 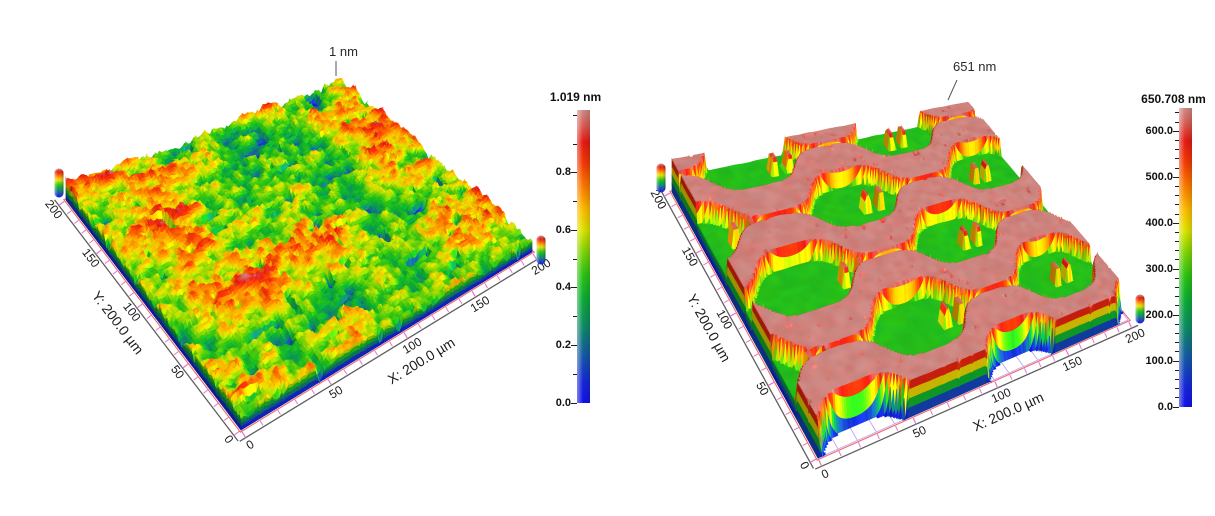 I want to click on colorbar-tick-label: 0.8, so click(x=563, y=172).